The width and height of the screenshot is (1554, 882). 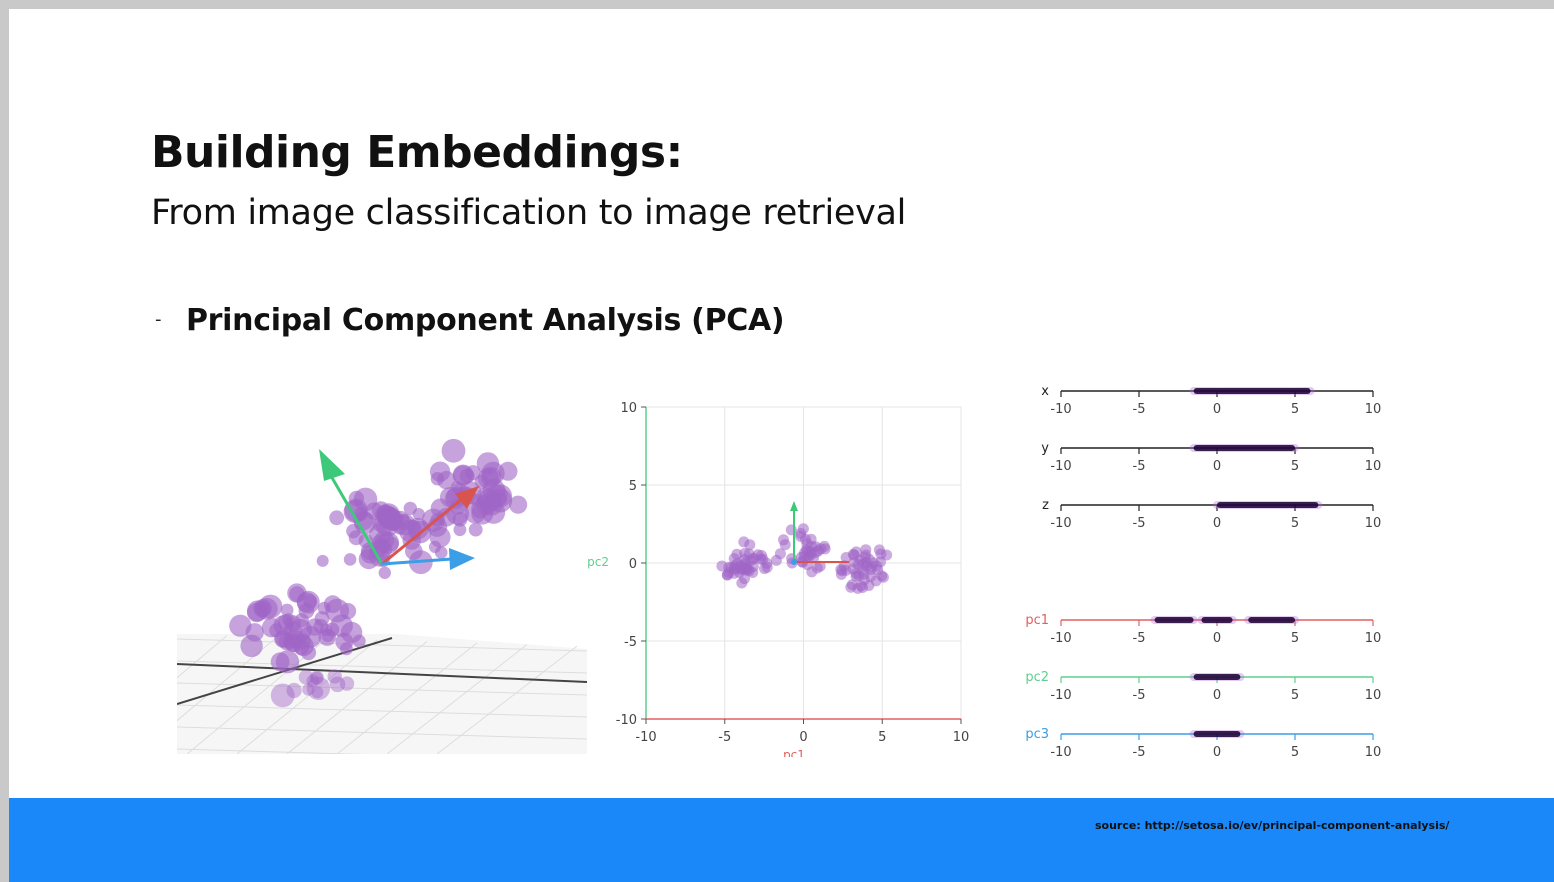 What do you see at coordinates (1037, 620) in the screenshot?
I see `strip-label: pc1` at bounding box center [1037, 620].